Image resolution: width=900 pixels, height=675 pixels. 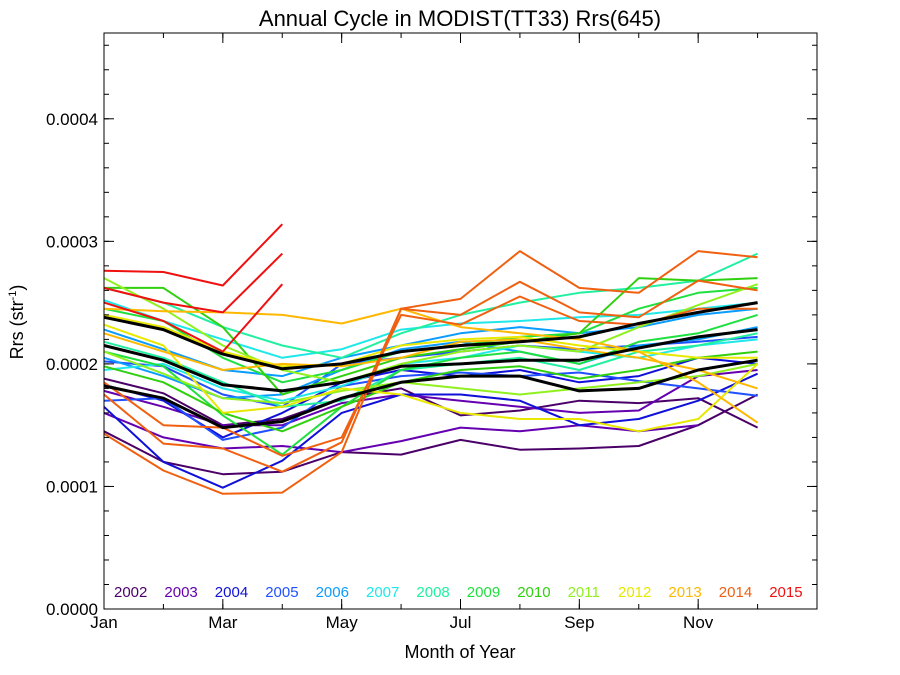 I want to click on series-line-2009, so click(x=430, y=335).